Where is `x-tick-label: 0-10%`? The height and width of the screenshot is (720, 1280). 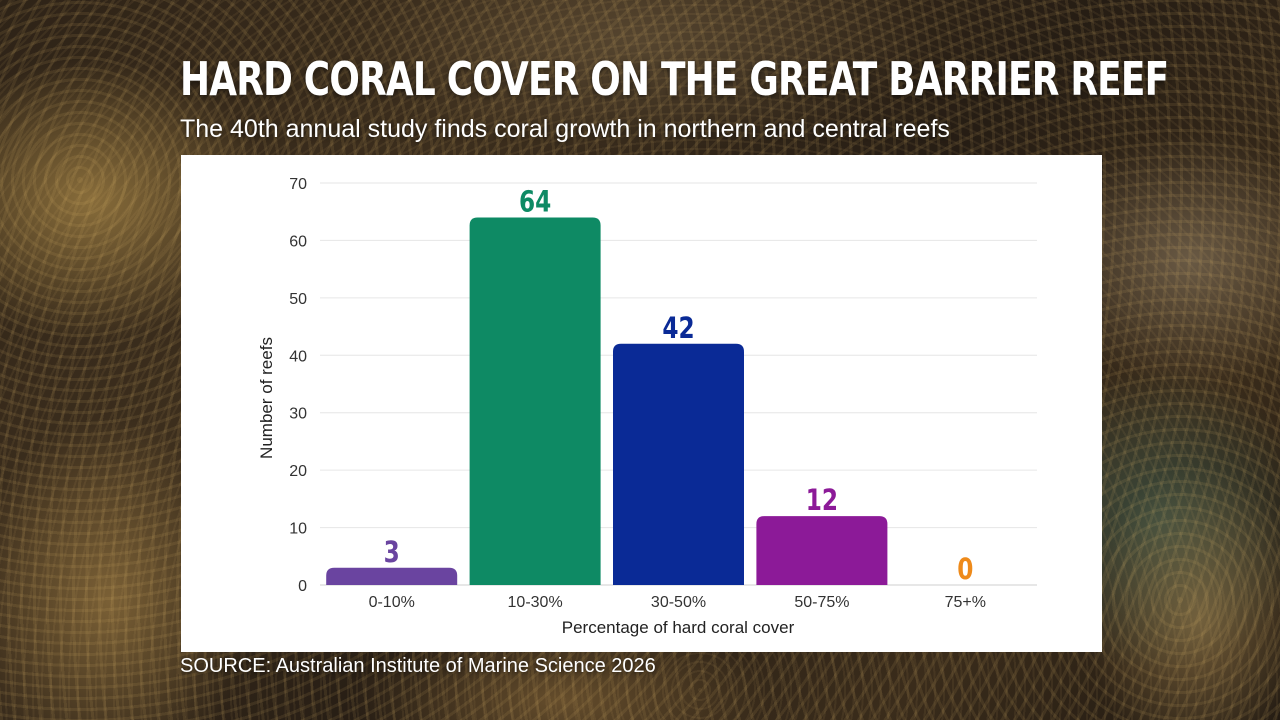
x-tick-label: 0-10% is located at coordinates (392, 602).